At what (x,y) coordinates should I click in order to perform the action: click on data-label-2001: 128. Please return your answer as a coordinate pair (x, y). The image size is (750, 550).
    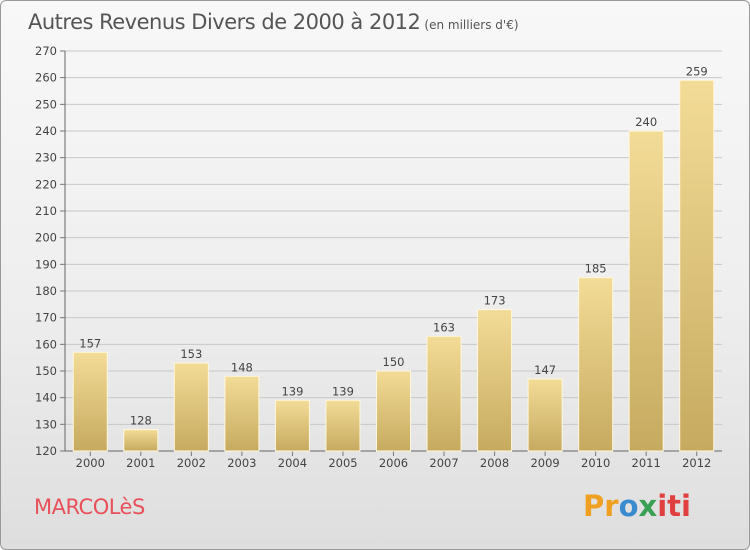
    Looking at the image, I should click on (141, 421).